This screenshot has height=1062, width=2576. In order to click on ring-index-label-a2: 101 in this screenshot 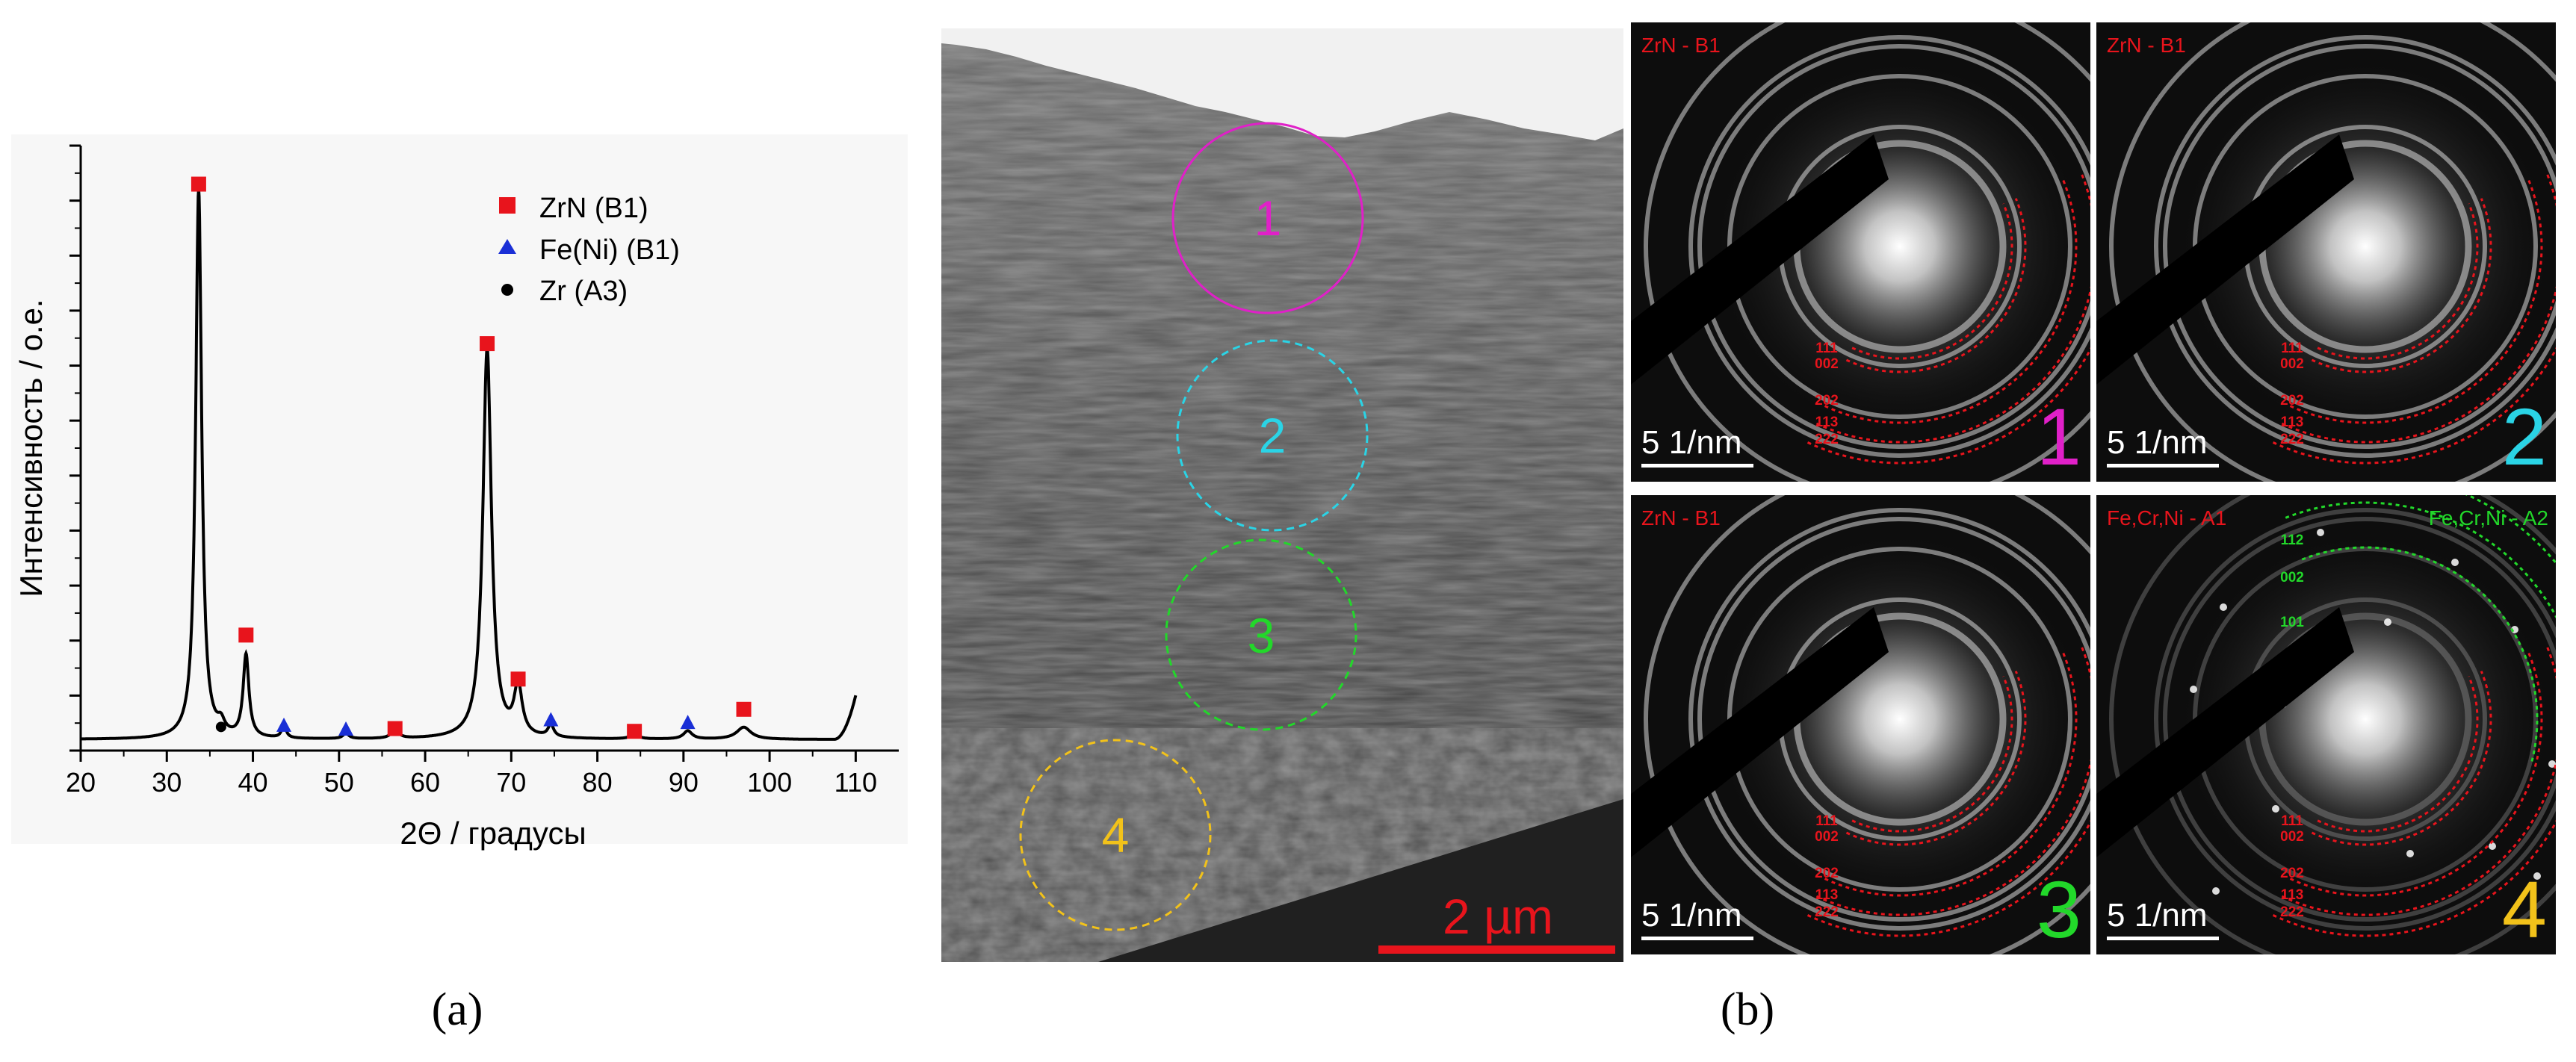, I will do `click(2292, 622)`.